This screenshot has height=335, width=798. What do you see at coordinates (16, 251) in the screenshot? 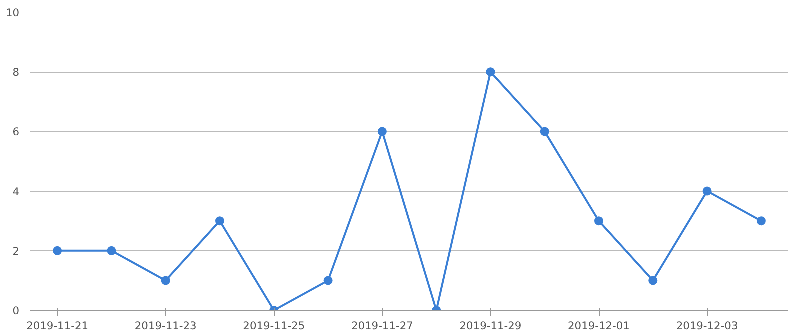
I see `y-tick-label: 2` at bounding box center [16, 251].